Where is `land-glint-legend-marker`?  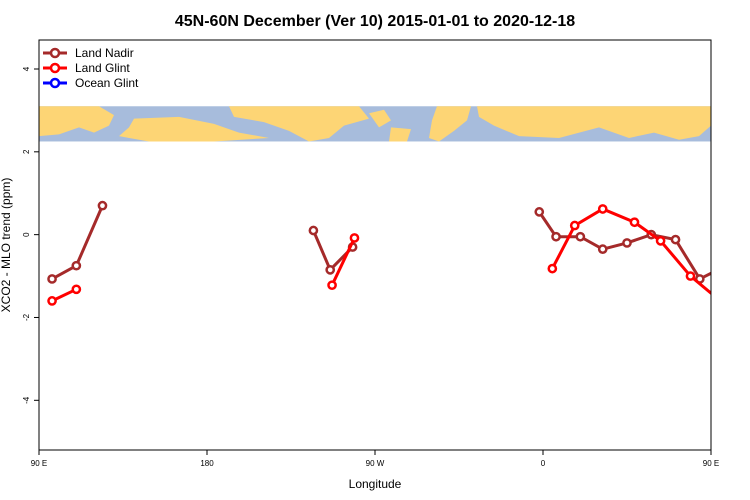 land-glint-legend-marker is located at coordinates (55, 68).